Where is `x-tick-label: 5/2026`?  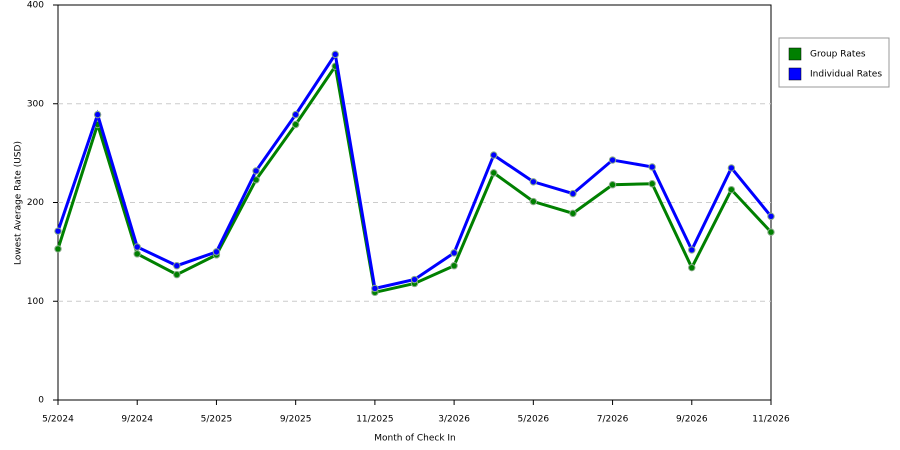 x-tick-label: 5/2026 is located at coordinates (533, 420).